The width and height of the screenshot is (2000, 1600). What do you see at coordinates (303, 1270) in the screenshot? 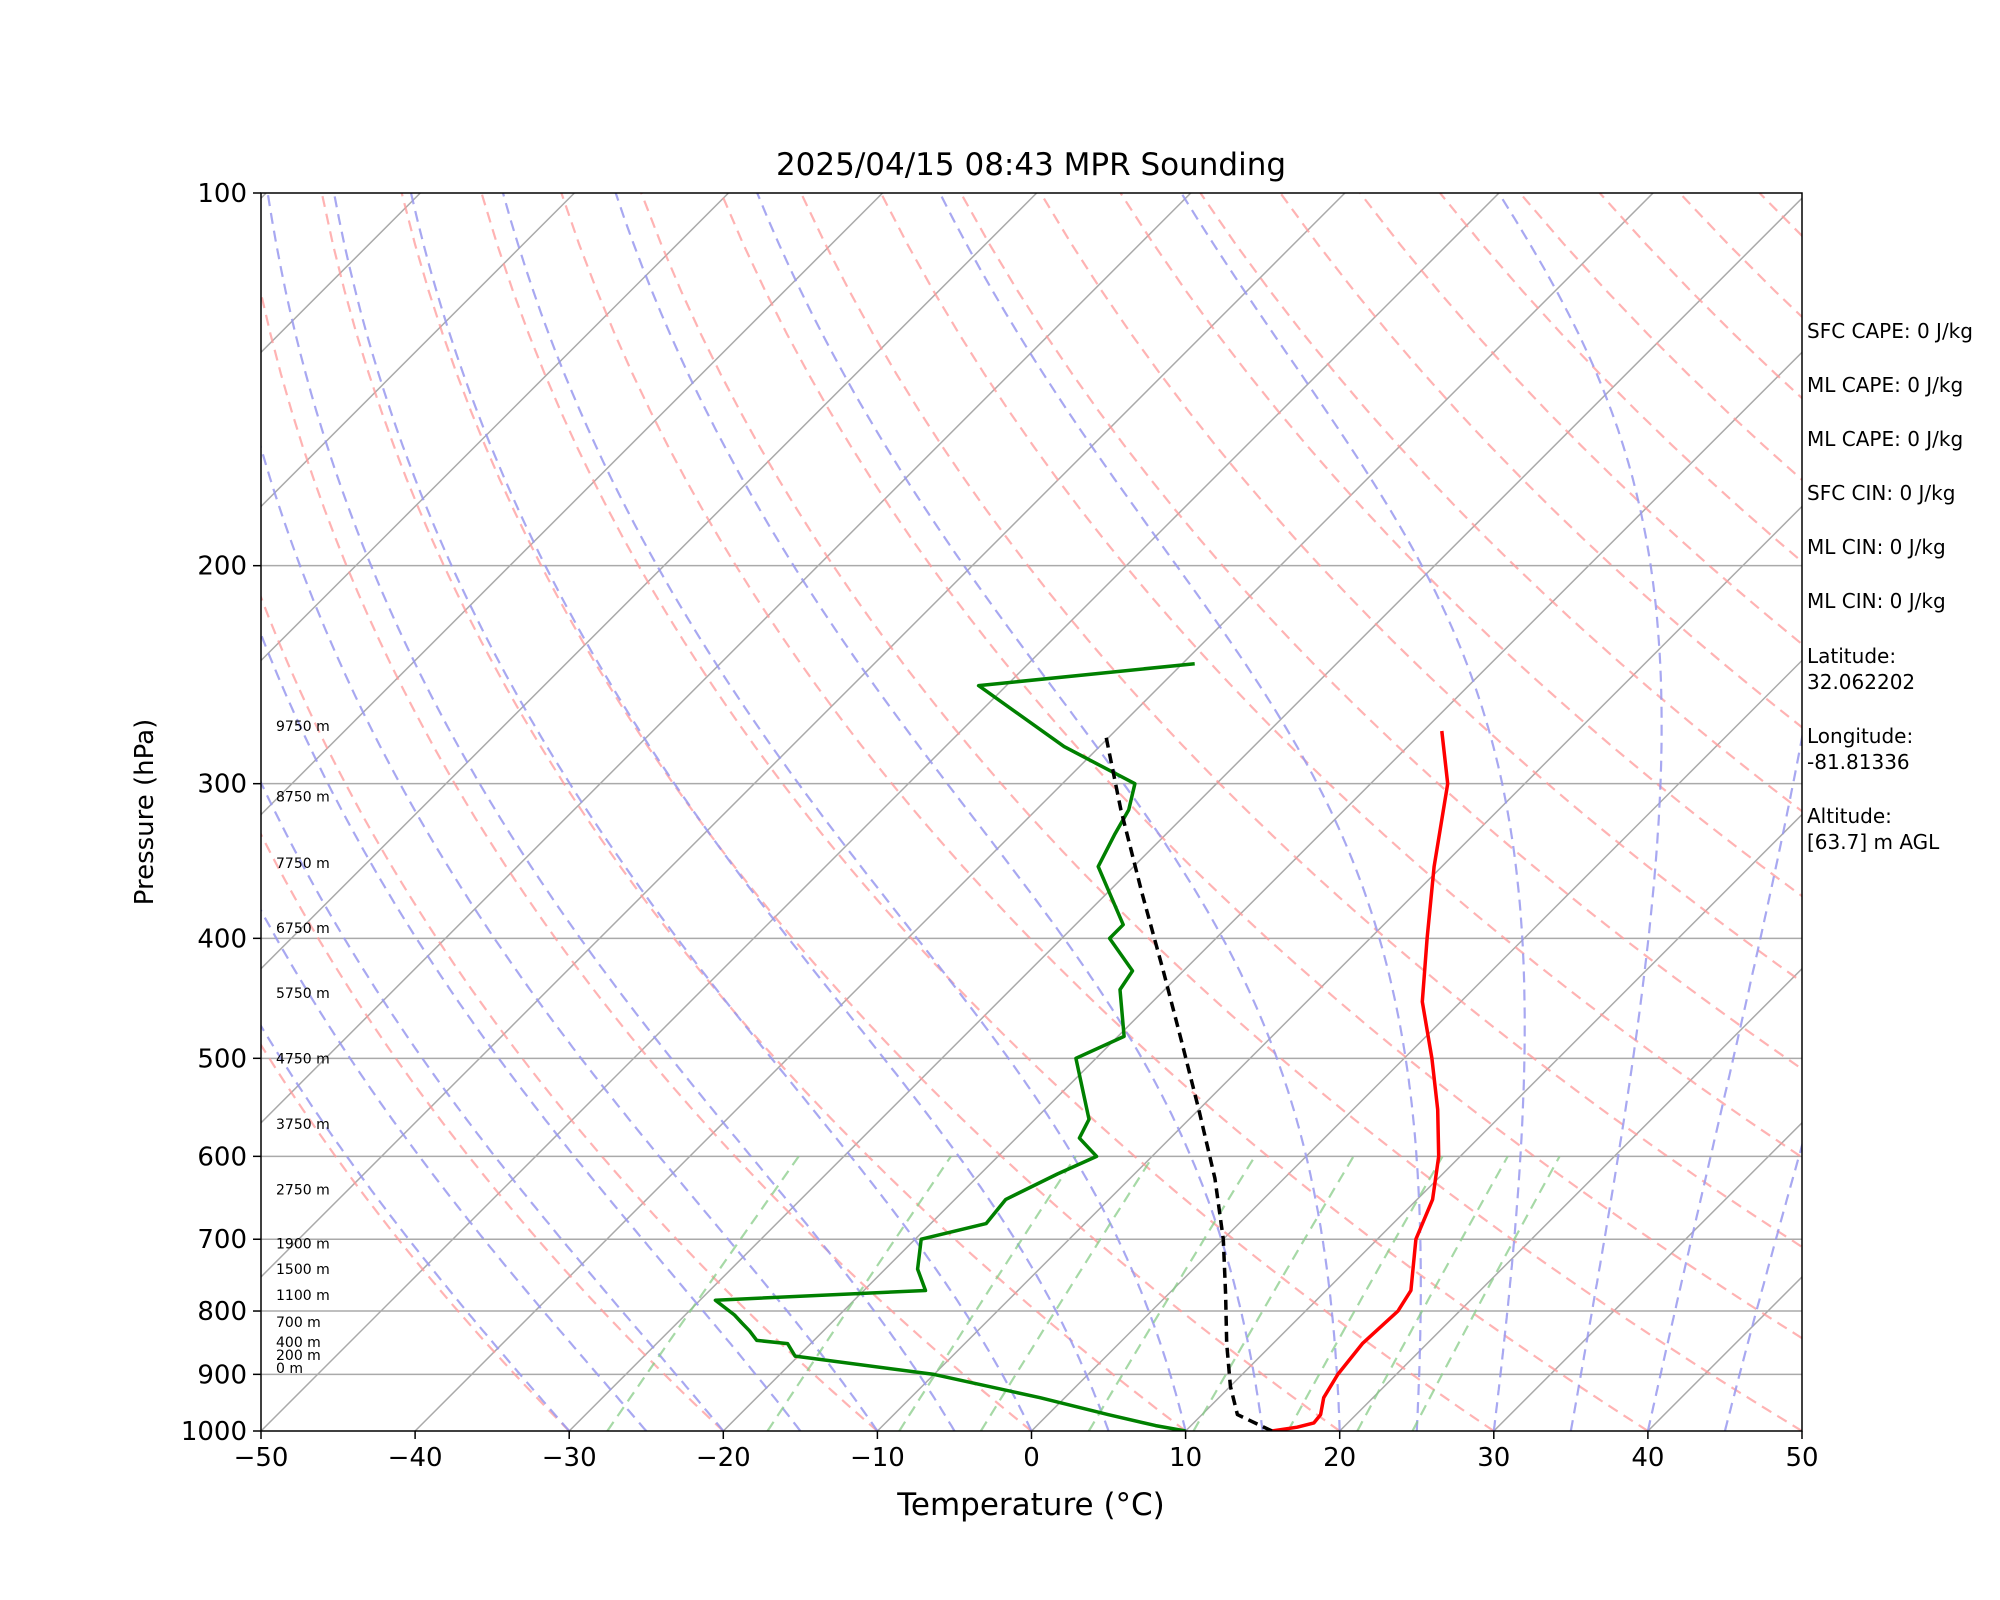
I see `height-label: 1500 m` at bounding box center [303, 1270].